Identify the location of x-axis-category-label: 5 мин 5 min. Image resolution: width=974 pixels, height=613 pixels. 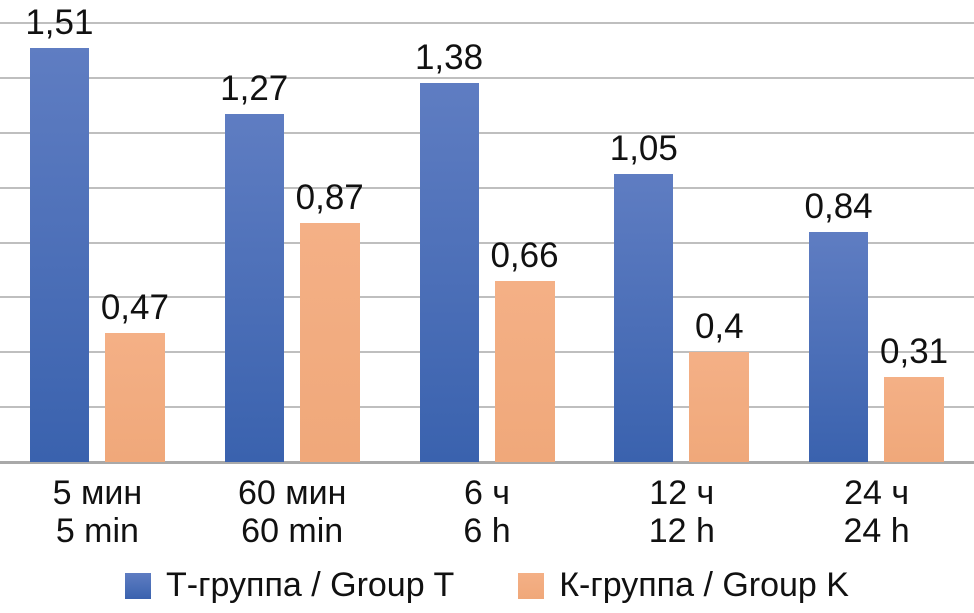
(97, 512).